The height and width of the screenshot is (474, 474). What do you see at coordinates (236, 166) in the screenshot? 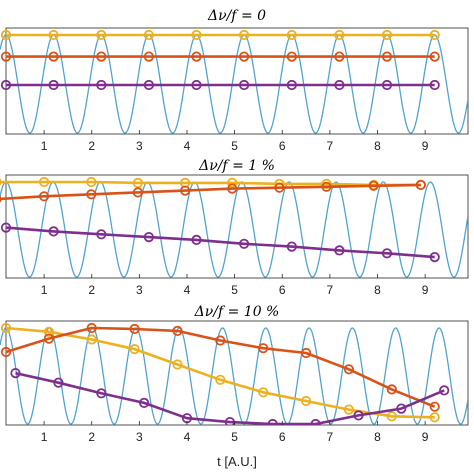
I see `panel-title: Δν/f = 1 %` at bounding box center [236, 166].